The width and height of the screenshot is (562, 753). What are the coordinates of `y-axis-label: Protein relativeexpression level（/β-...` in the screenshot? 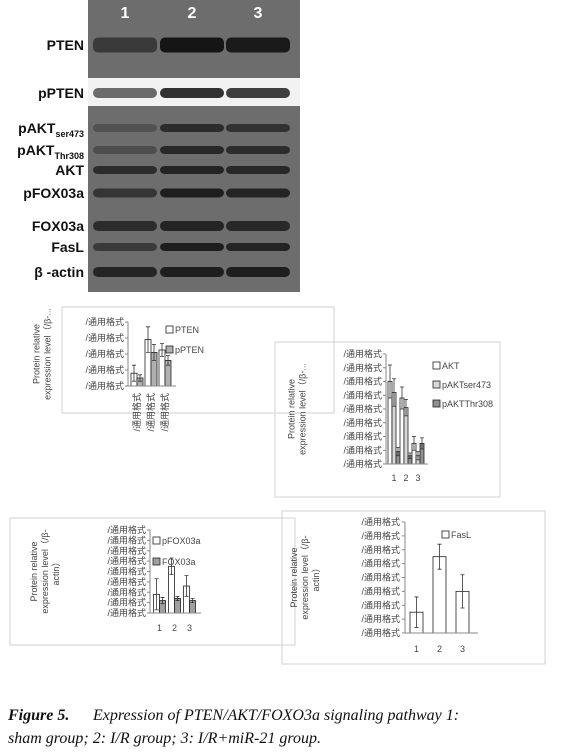 It's located at (42, 354).